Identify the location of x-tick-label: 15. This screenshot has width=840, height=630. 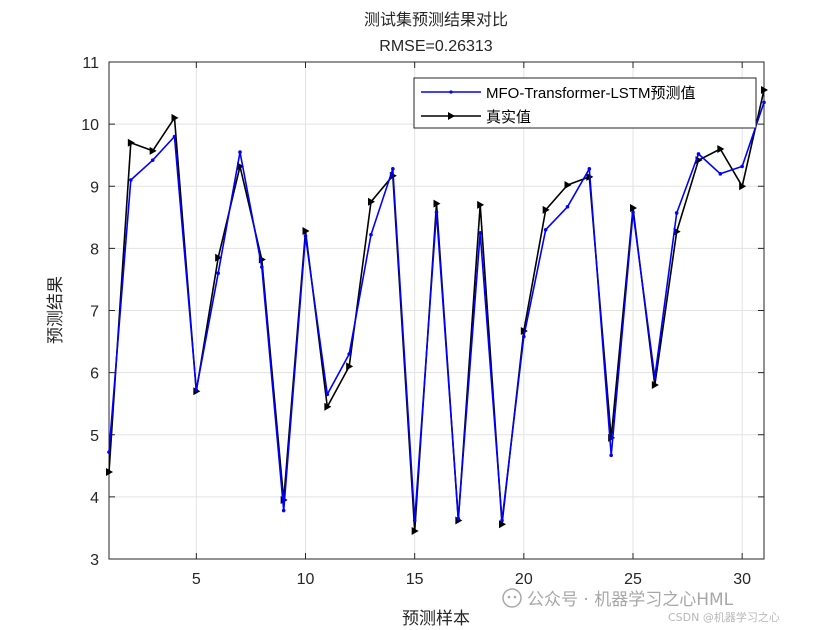
(415, 579).